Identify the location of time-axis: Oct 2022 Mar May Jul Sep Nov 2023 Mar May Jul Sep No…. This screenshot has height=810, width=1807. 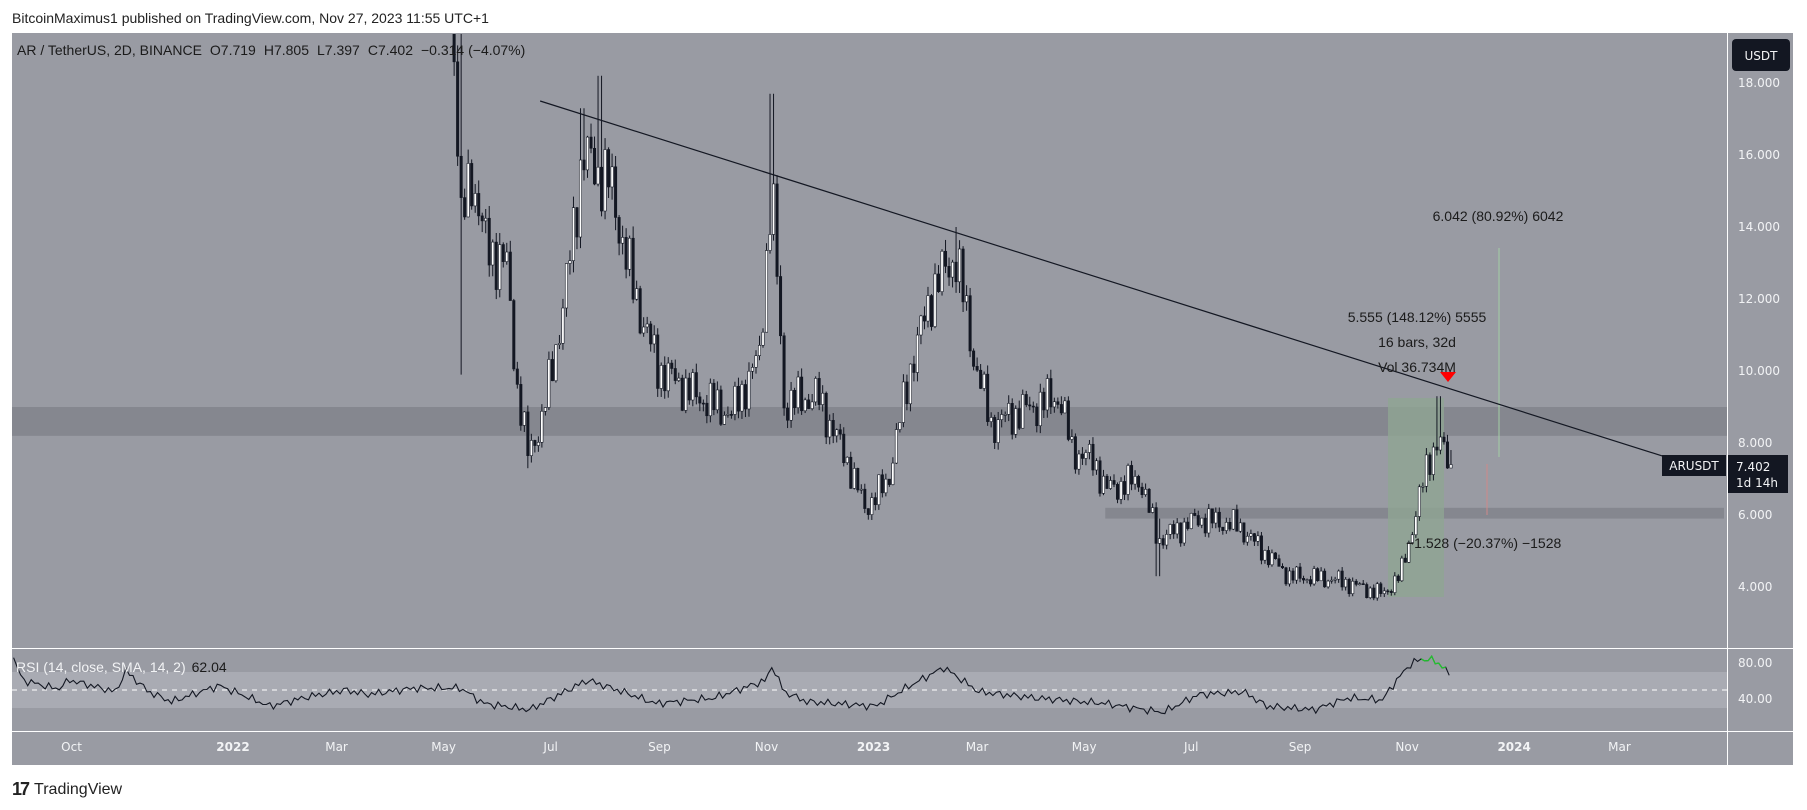
(846, 747).